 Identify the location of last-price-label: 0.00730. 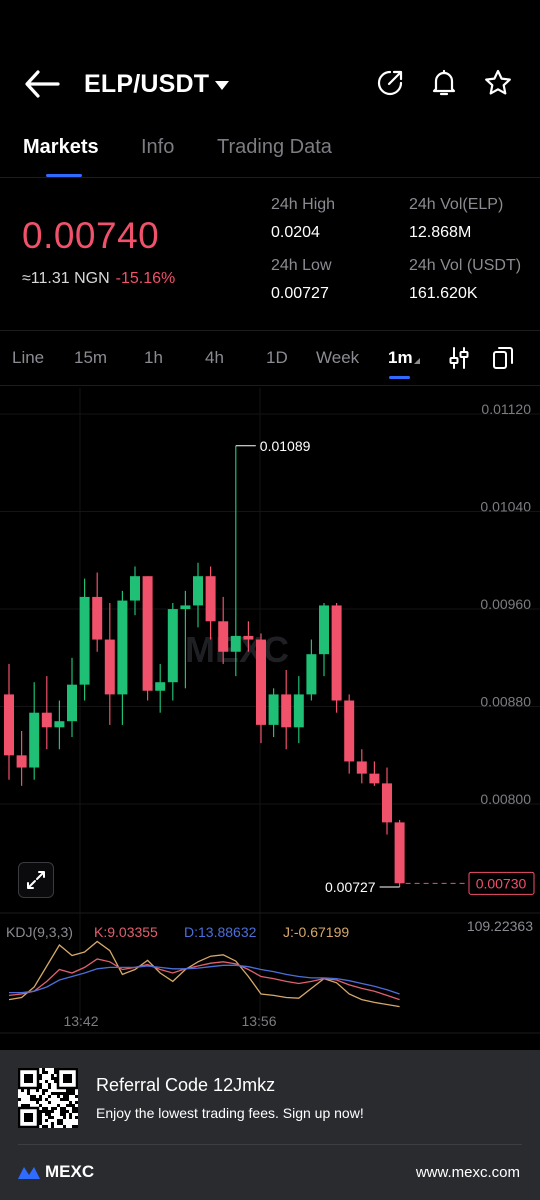
(501, 883).